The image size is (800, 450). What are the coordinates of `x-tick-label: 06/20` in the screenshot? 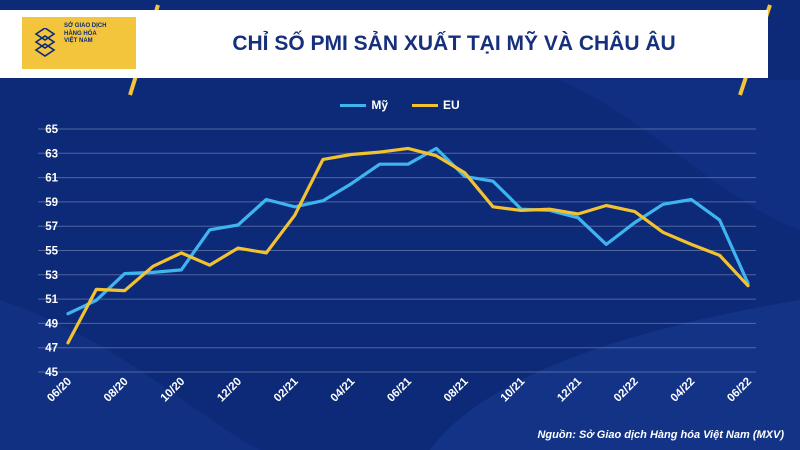 It's located at (59, 390).